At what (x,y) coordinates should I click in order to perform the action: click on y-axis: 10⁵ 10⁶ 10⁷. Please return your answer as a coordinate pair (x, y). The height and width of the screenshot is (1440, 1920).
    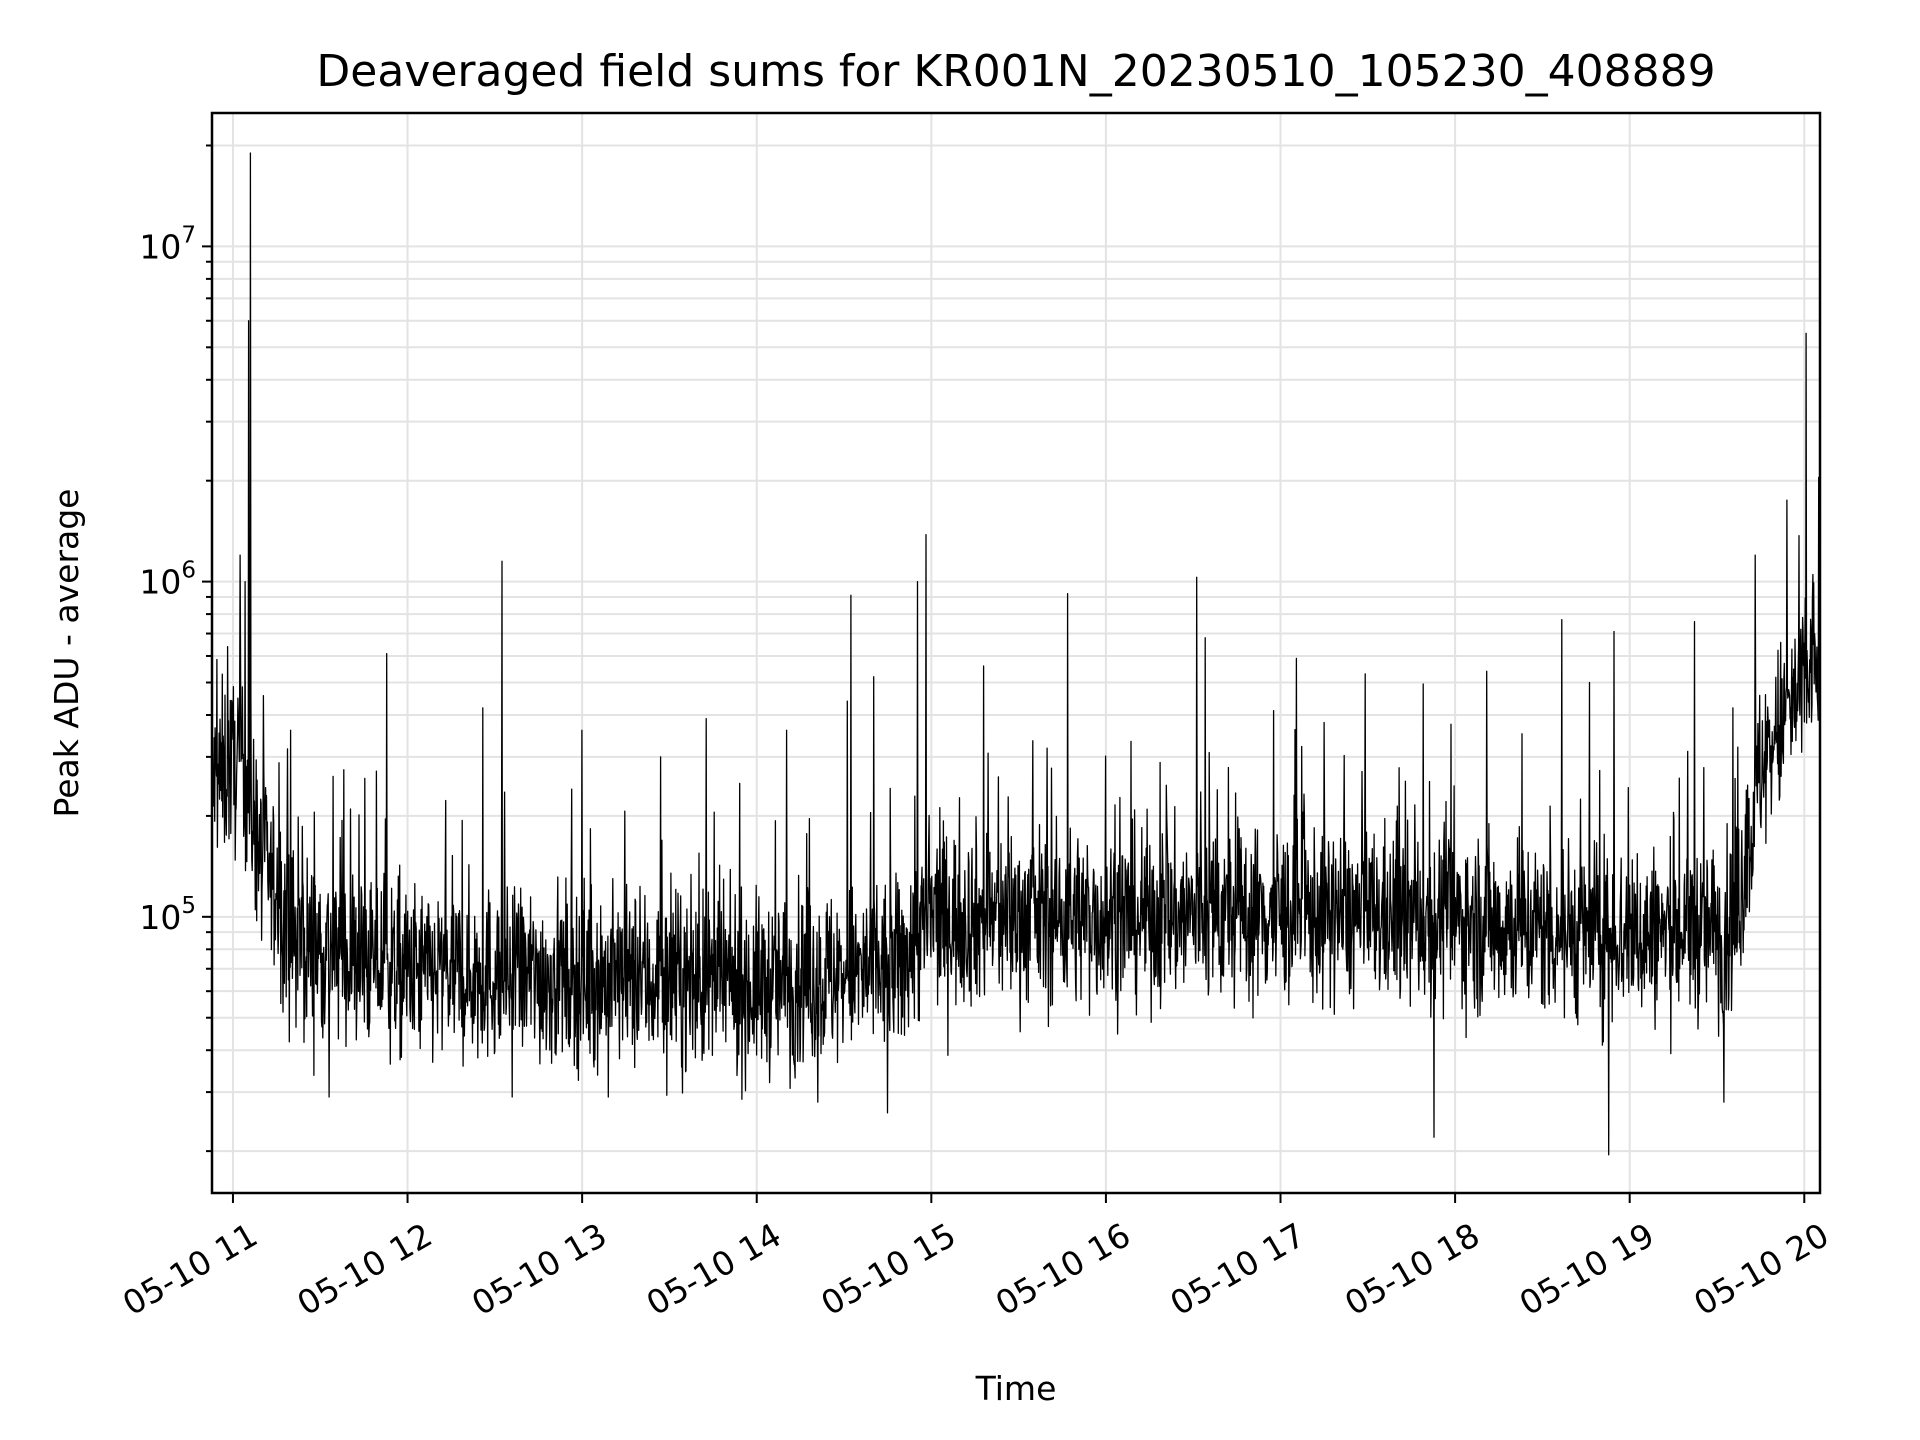
    Looking at the image, I should click on (175, 648).